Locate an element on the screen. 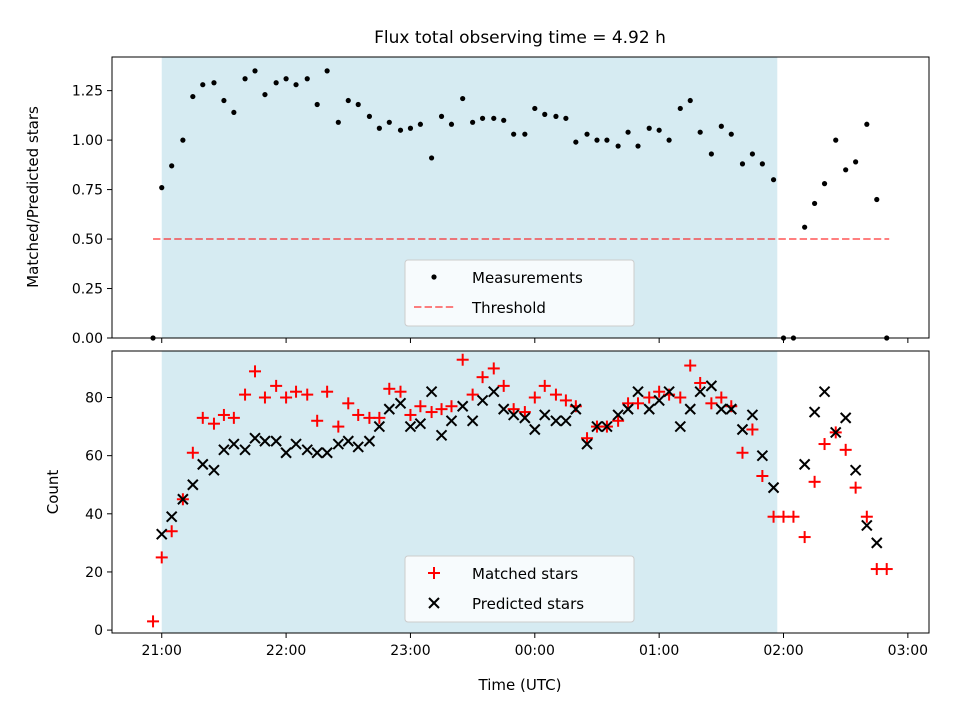 This screenshot has height=720, width=960. measurements-legend-marker is located at coordinates (434, 277).